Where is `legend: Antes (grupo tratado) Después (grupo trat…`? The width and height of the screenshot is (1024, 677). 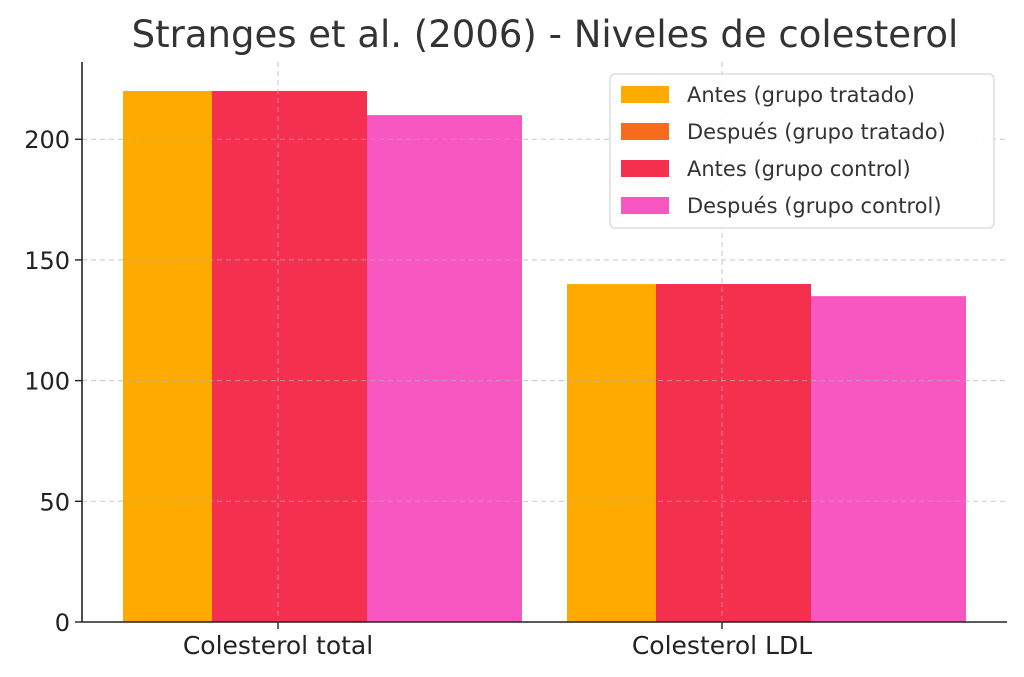 legend: Antes (grupo tratado) Después (grupo trat… is located at coordinates (802, 151).